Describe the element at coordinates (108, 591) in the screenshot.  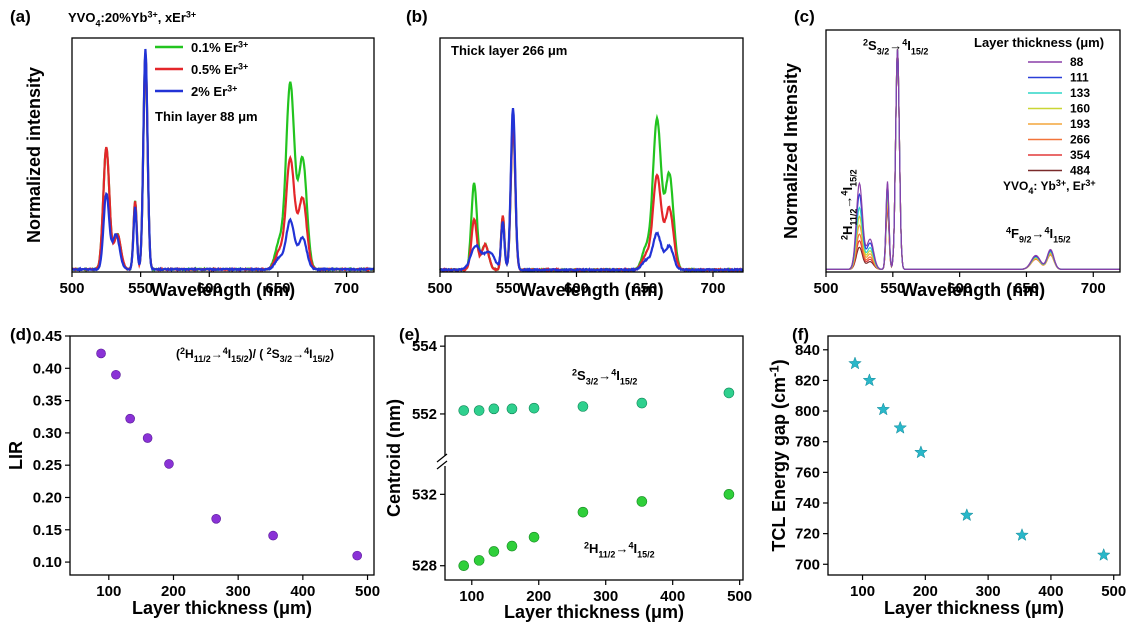
I see `x-tick-label-d: 100` at that location.